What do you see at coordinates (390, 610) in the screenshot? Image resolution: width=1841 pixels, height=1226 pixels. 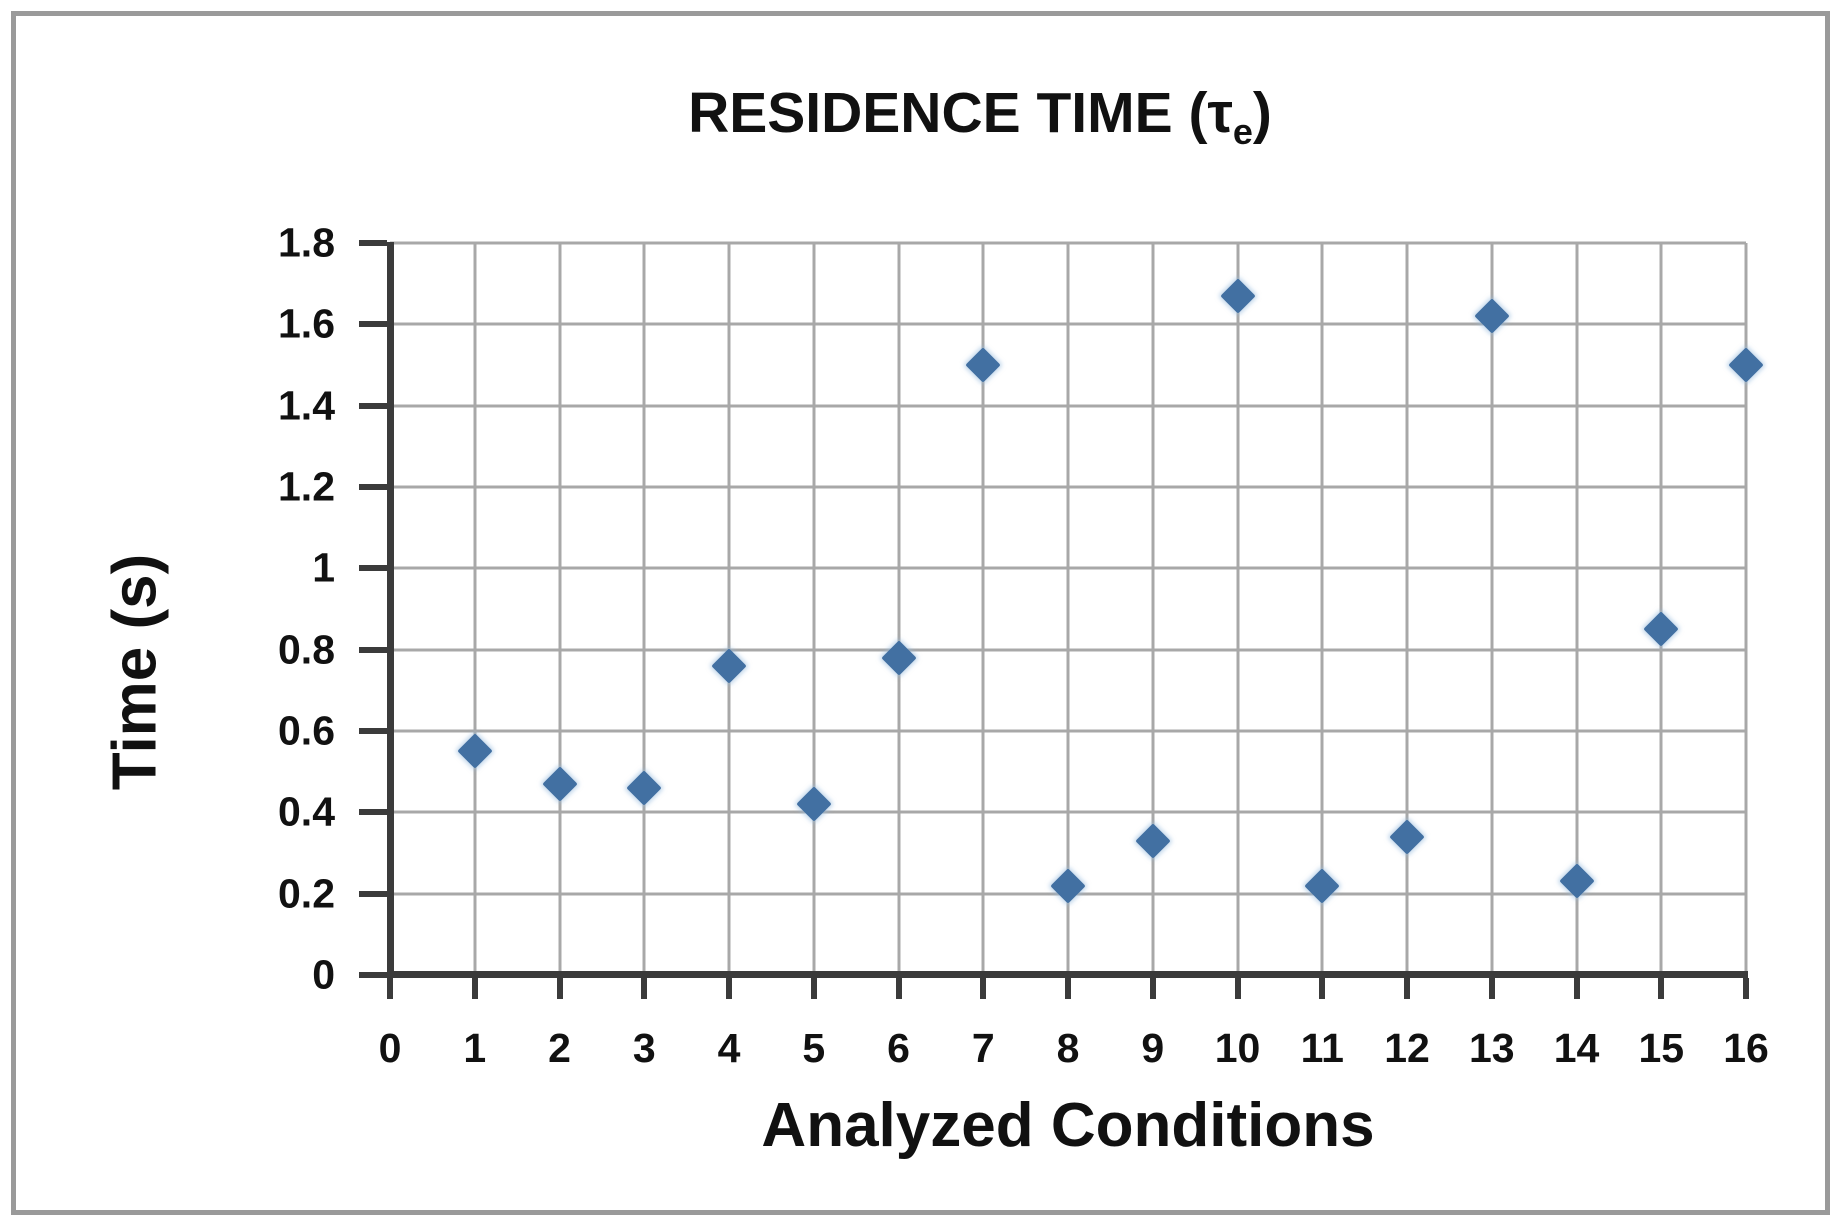 I see `y-axis-line` at bounding box center [390, 610].